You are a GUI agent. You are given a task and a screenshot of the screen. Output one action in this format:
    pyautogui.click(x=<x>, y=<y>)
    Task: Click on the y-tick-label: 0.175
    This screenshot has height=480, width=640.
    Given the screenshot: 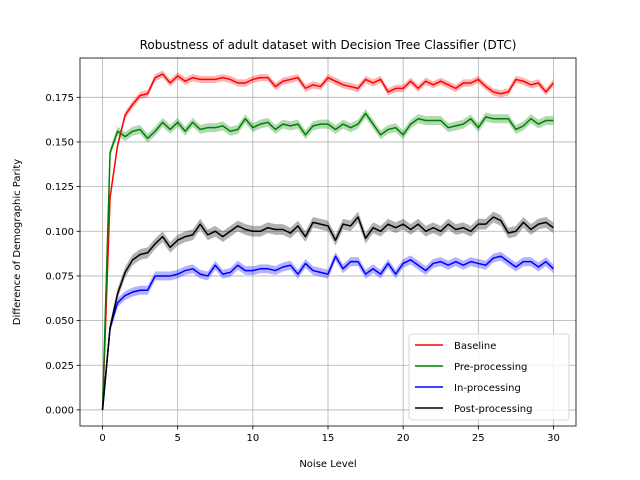 What is the action you would take?
    pyautogui.click(x=59, y=98)
    